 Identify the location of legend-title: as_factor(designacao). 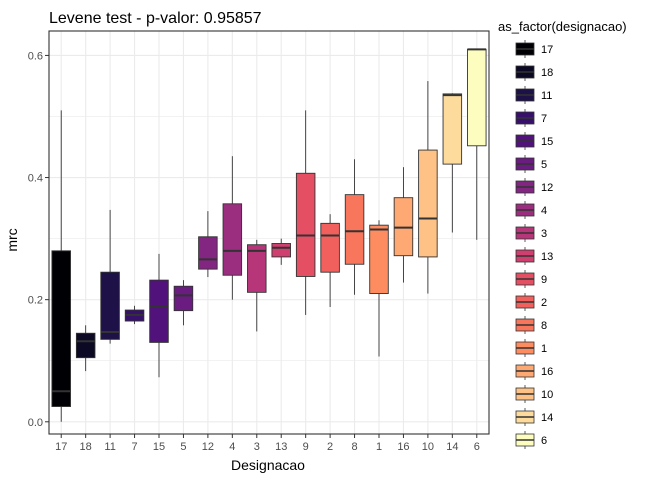
(562, 26).